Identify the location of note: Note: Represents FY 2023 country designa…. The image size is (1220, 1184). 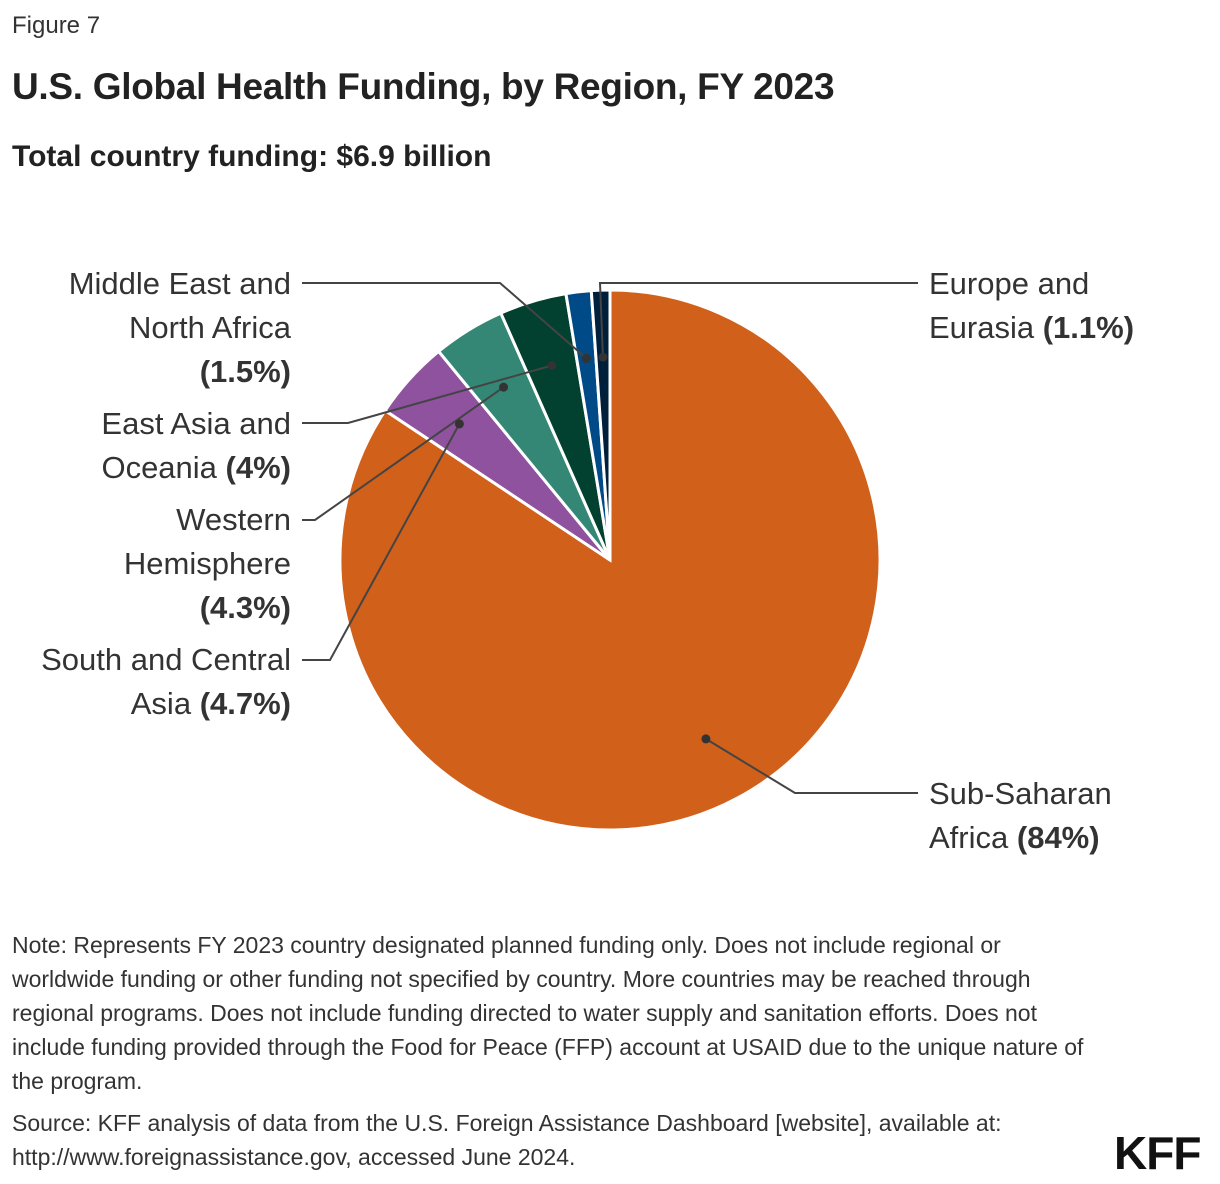
(548, 1013).